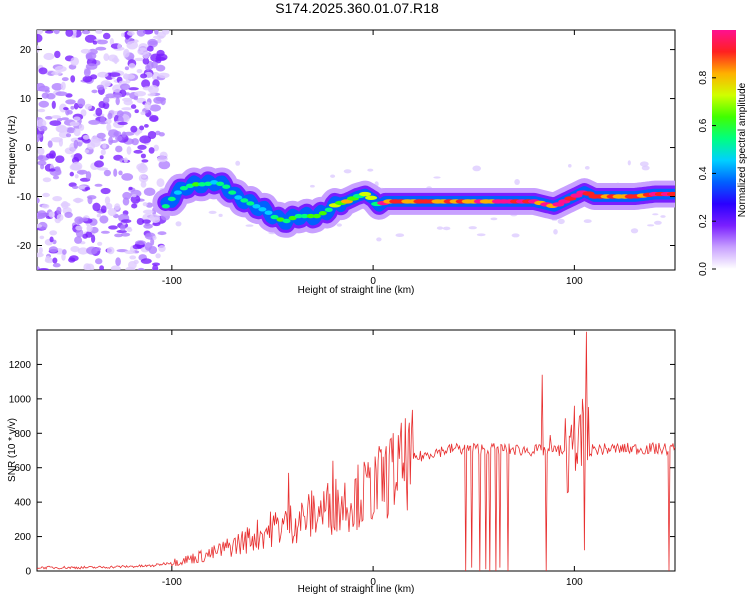 The width and height of the screenshot is (750, 605). I want to click on tick-label: 200, so click(22, 537).